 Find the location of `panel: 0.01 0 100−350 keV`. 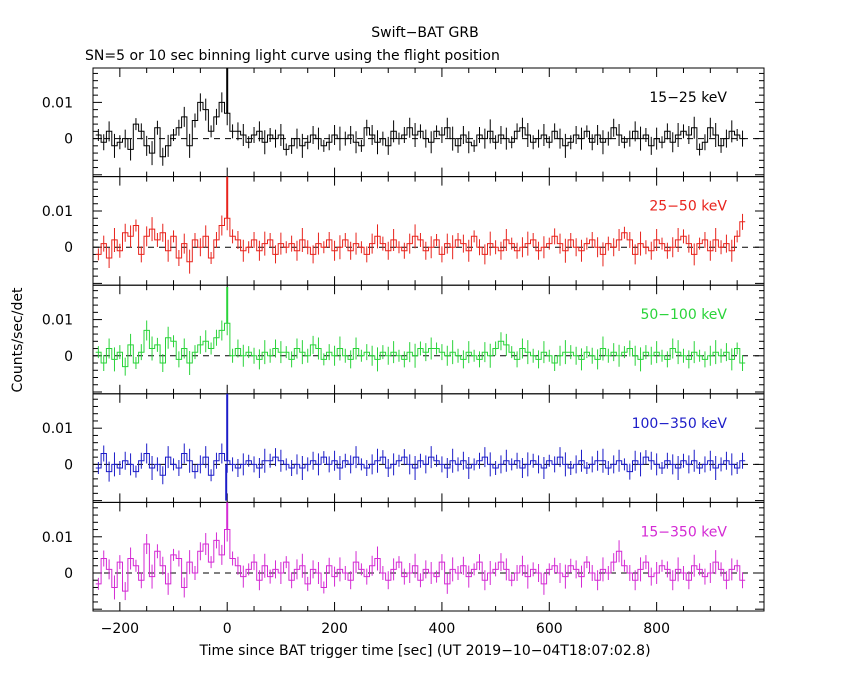

panel: 0.01 0 100−350 keV is located at coordinates (403, 448).